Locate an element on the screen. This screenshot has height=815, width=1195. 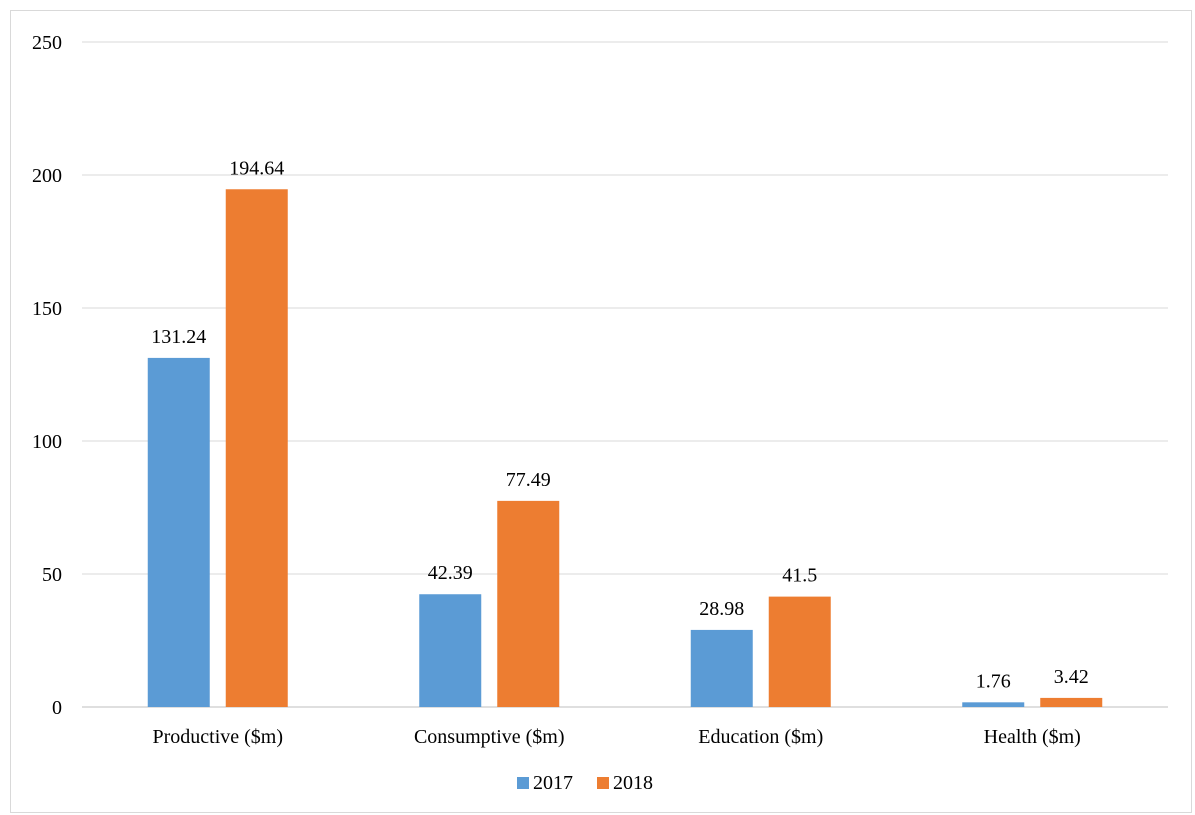
y-tick-label: 250 is located at coordinates (47, 43).